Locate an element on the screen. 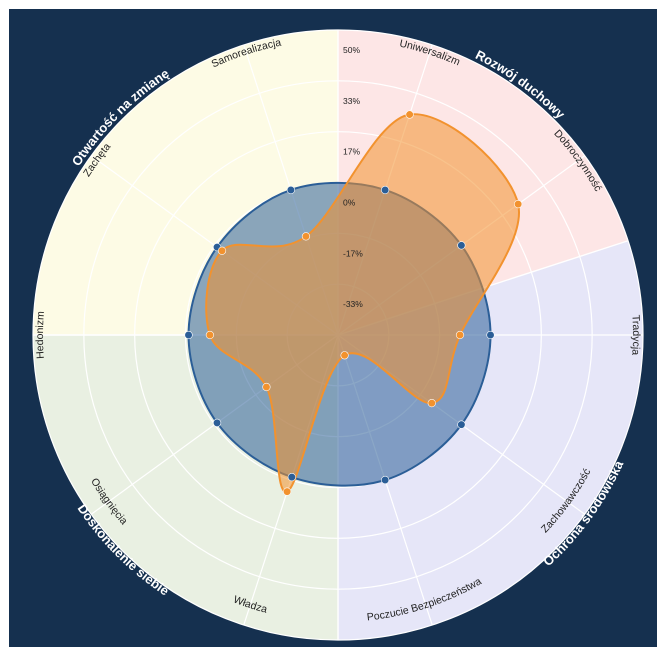  tick-label: -33% is located at coordinates (353, 304).